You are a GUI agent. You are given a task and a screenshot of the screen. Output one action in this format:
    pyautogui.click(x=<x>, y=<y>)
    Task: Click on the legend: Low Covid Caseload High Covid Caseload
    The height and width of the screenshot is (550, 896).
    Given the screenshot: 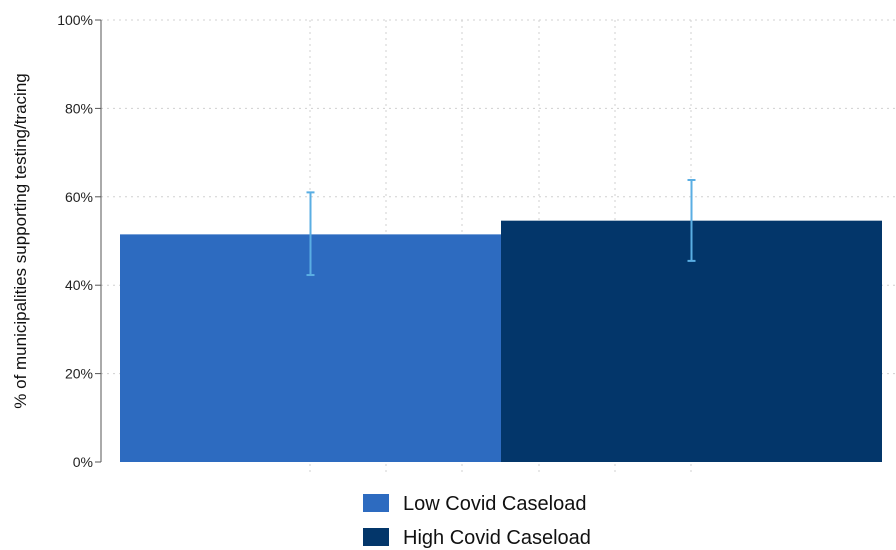 What is the action you would take?
    pyautogui.click(x=477, y=521)
    